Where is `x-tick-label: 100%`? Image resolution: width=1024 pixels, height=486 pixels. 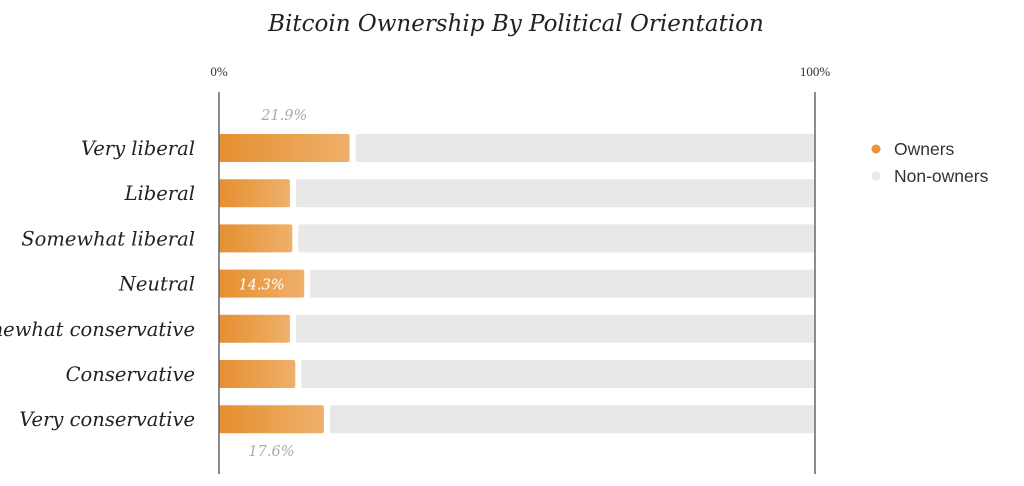 x-tick-label: 100% is located at coordinates (815, 71).